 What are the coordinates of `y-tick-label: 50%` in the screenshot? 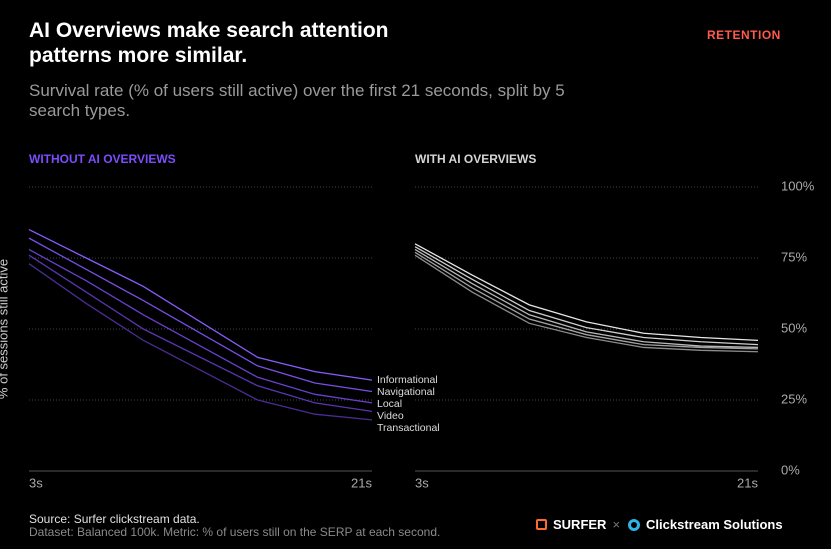 It's located at (794, 327).